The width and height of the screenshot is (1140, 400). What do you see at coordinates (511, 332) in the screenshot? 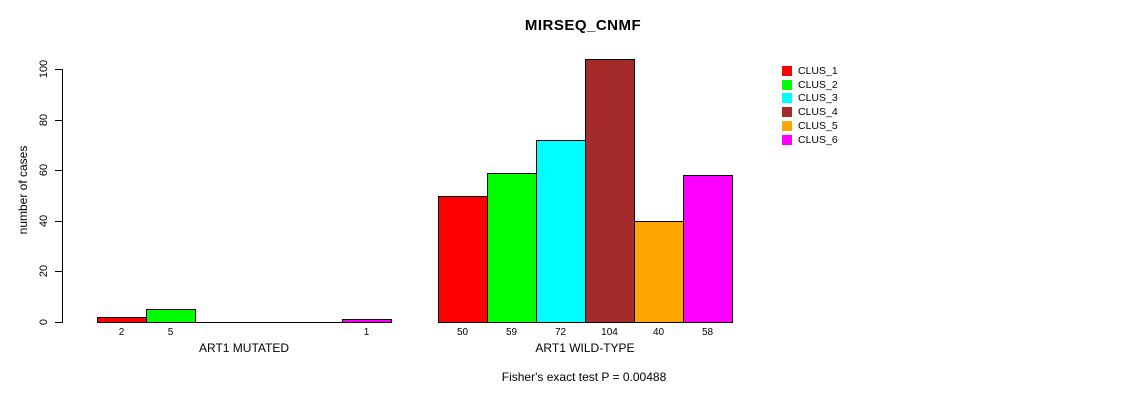
I see `bar-value-label: 59` at bounding box center [511, 332].